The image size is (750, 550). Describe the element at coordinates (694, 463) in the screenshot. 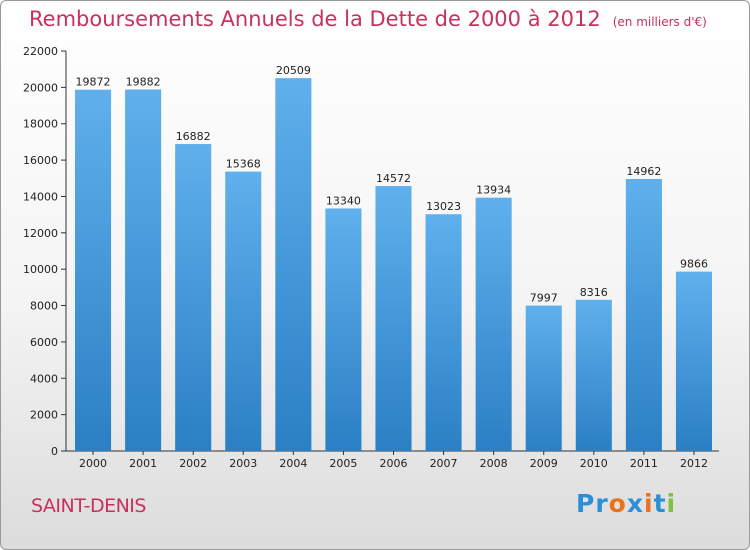

I see `x-tick-label: 2012` at that location.